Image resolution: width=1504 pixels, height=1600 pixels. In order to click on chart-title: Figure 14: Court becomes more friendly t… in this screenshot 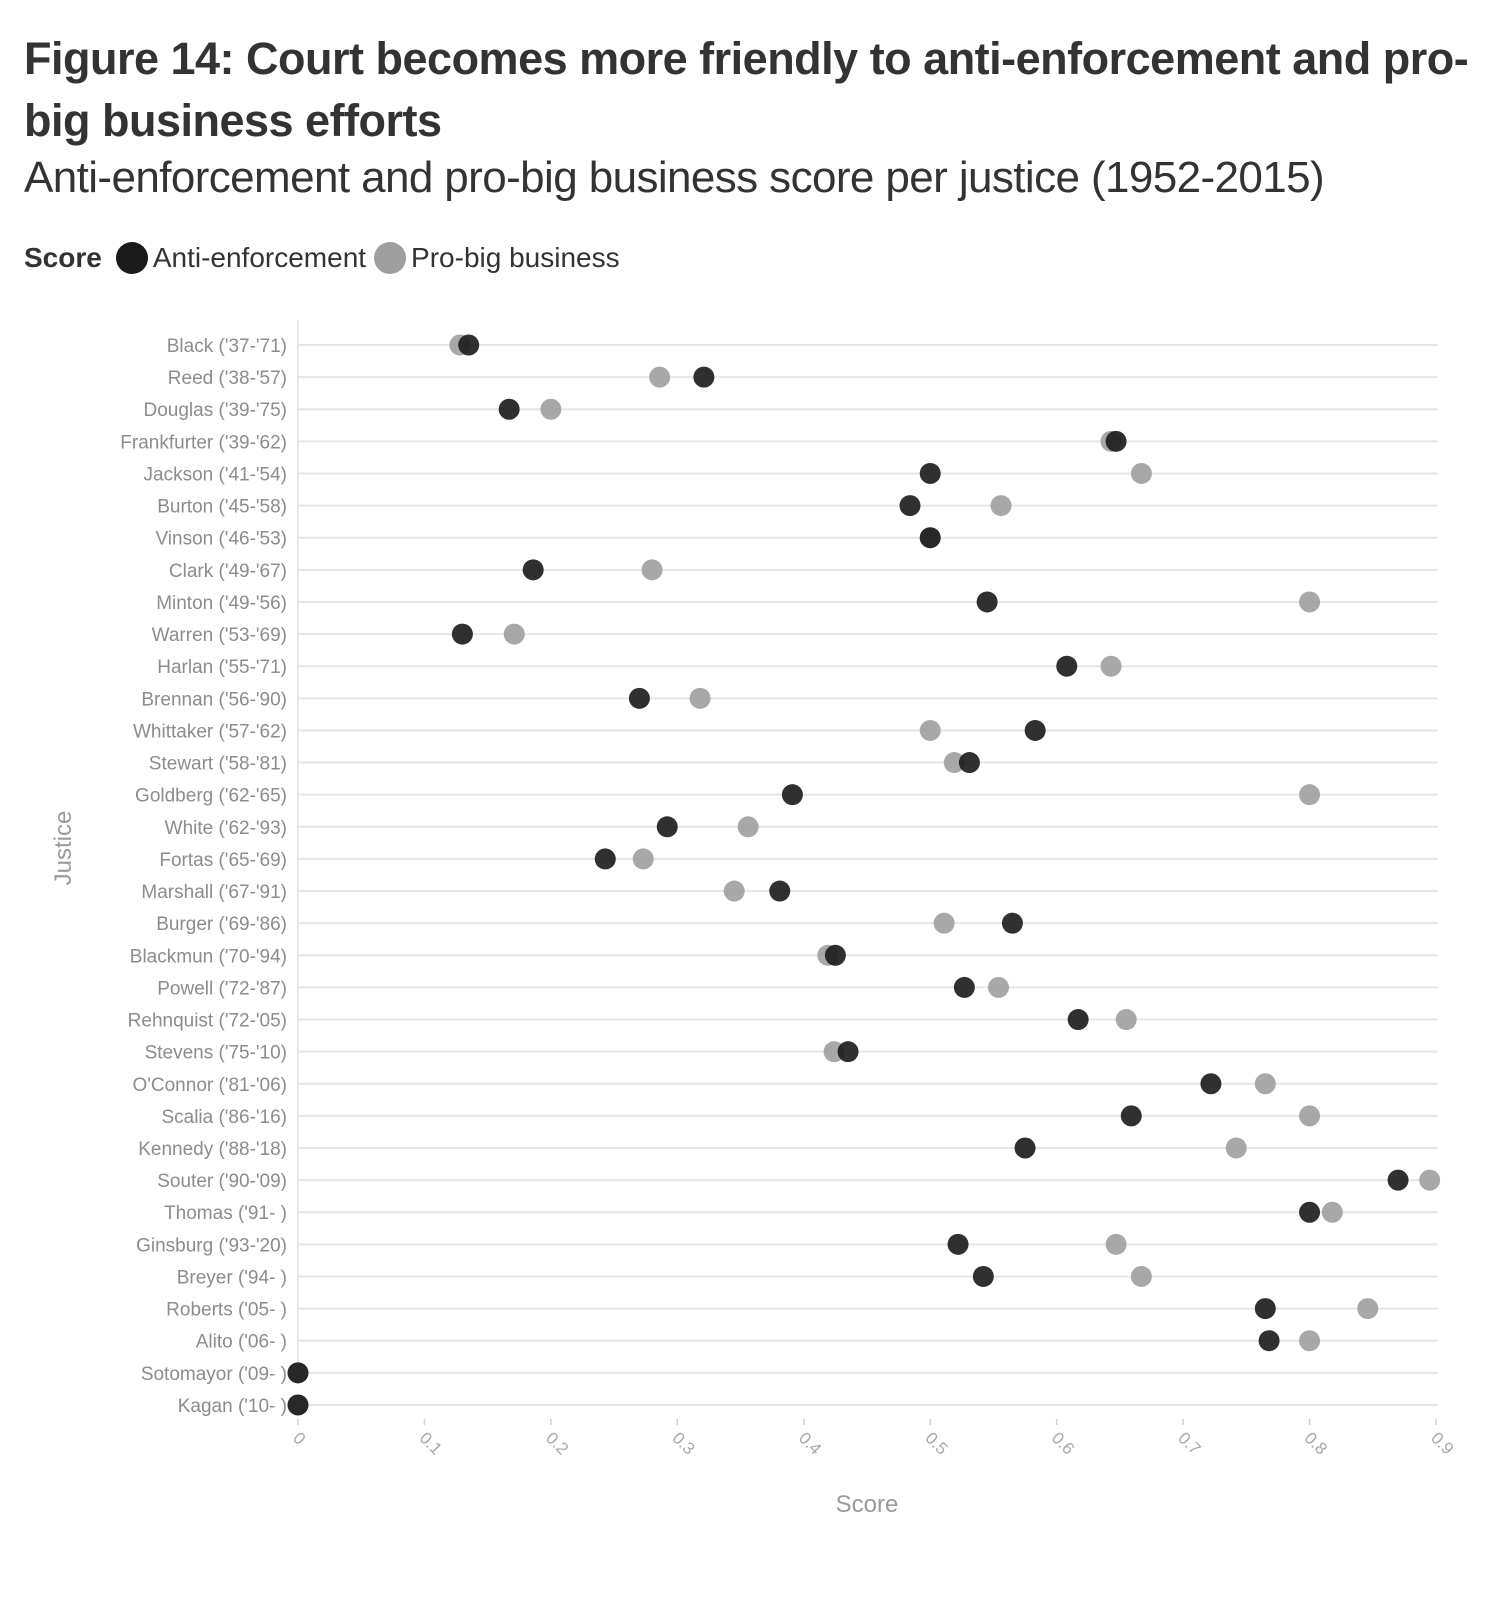, I will do `click(746, 89)`.